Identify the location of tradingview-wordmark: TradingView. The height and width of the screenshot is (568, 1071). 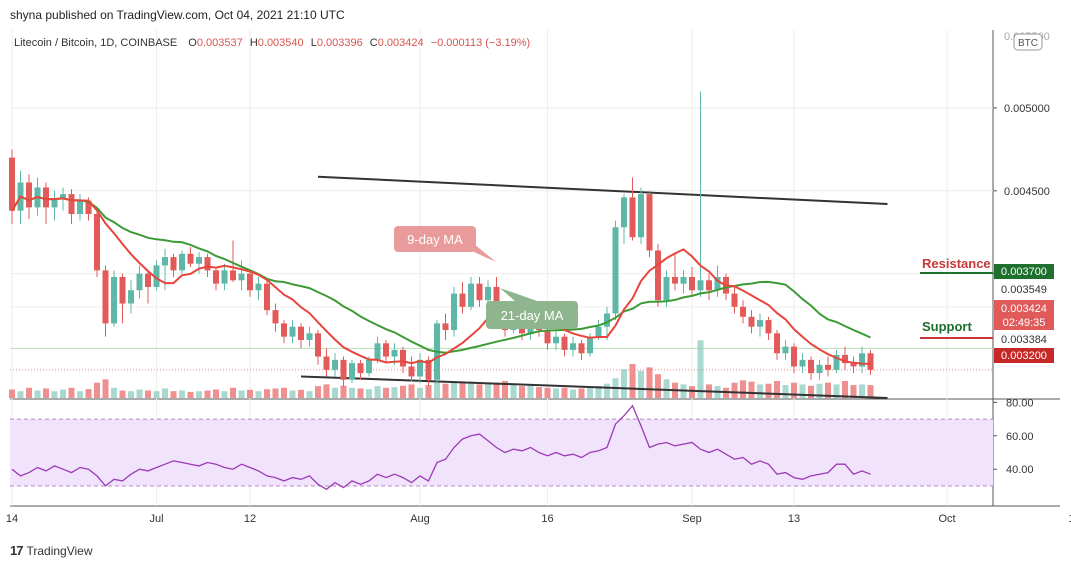
(59, 550).